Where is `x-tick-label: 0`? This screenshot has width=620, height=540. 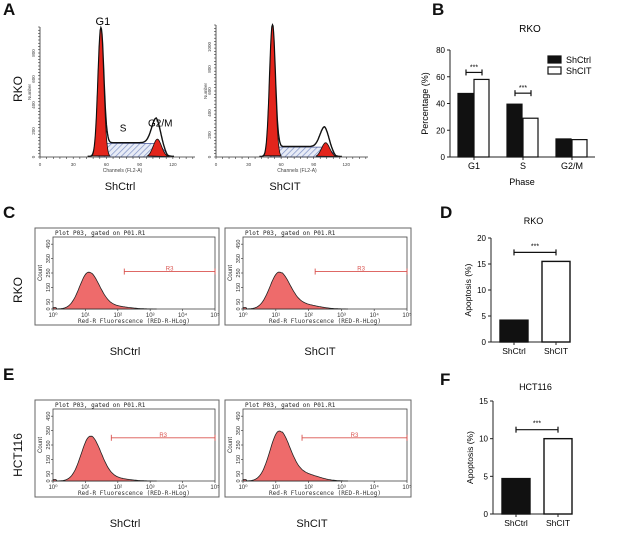 x-tick-label: 0 is located at coordinates (216, 164).